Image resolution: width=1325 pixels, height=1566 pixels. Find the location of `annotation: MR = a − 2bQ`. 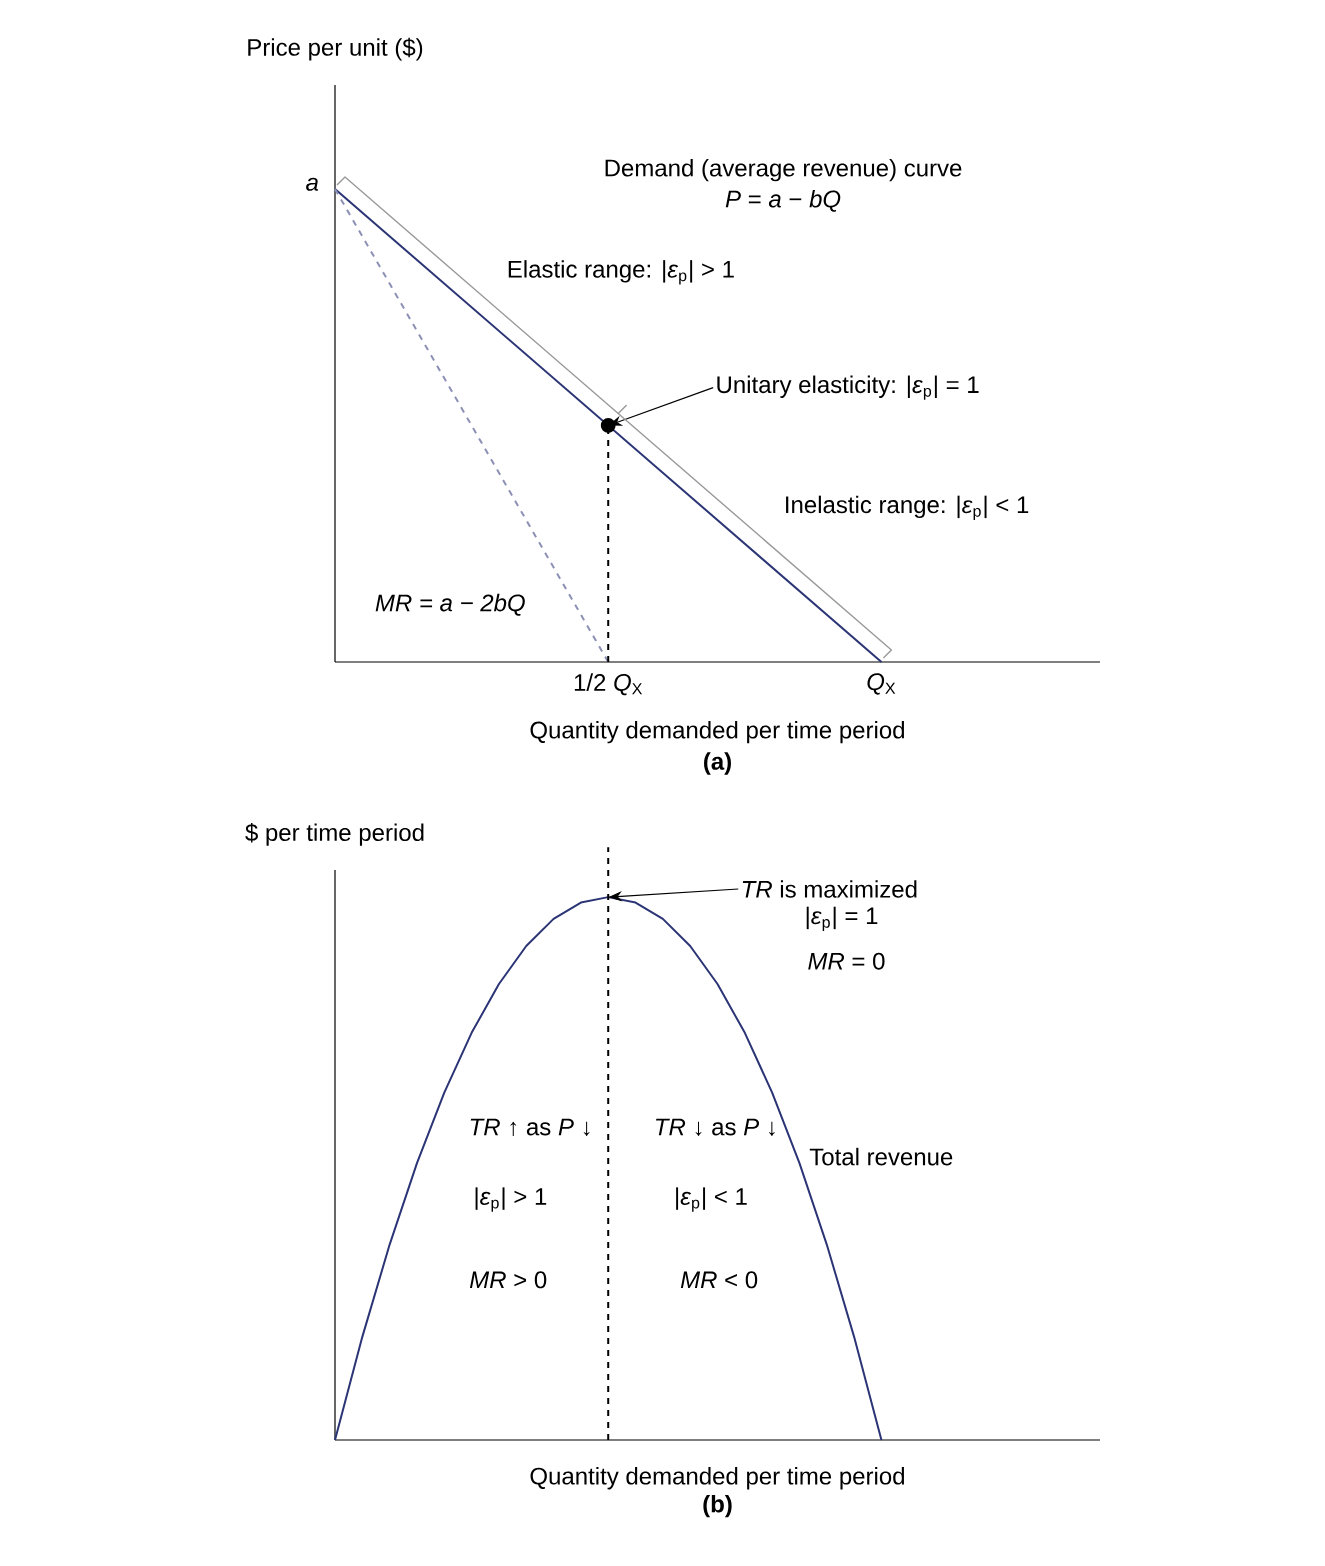

annotation: MR = a − 2bQ is located at coordinates (450, 604).